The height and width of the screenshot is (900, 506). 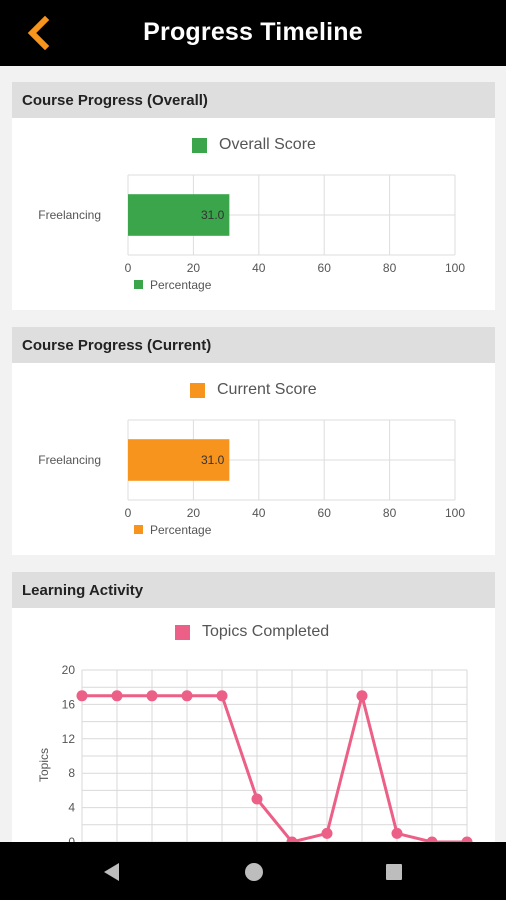 I want to click on y-axis-label: Topics, so click(x=44, y=765).